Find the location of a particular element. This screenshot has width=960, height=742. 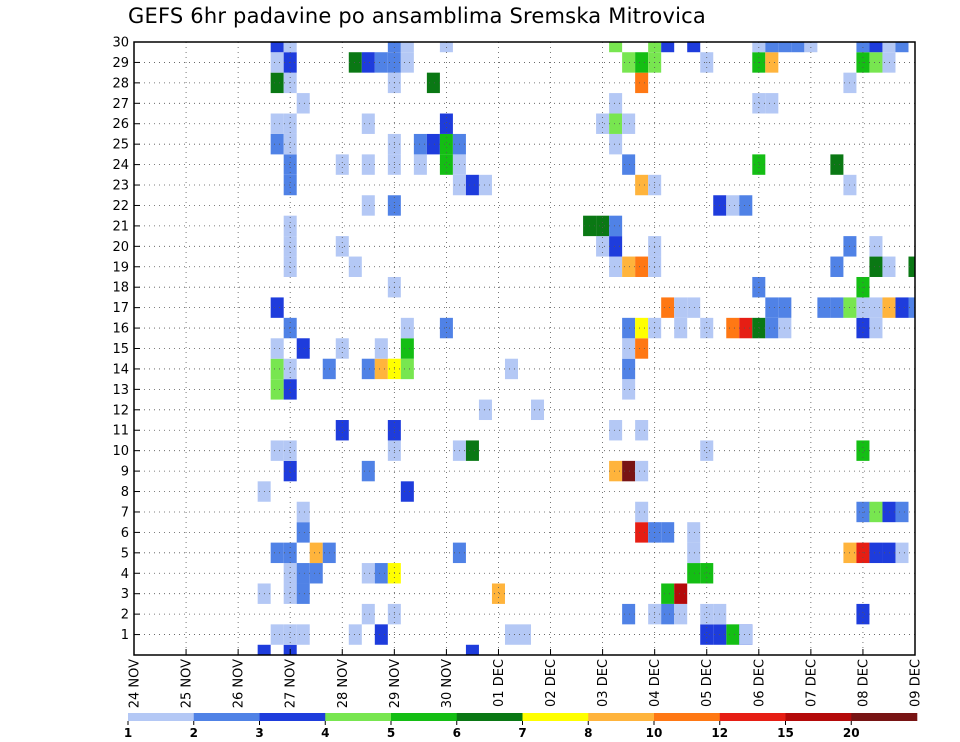

legend-label: 3 is located at coordinates (259, 733).